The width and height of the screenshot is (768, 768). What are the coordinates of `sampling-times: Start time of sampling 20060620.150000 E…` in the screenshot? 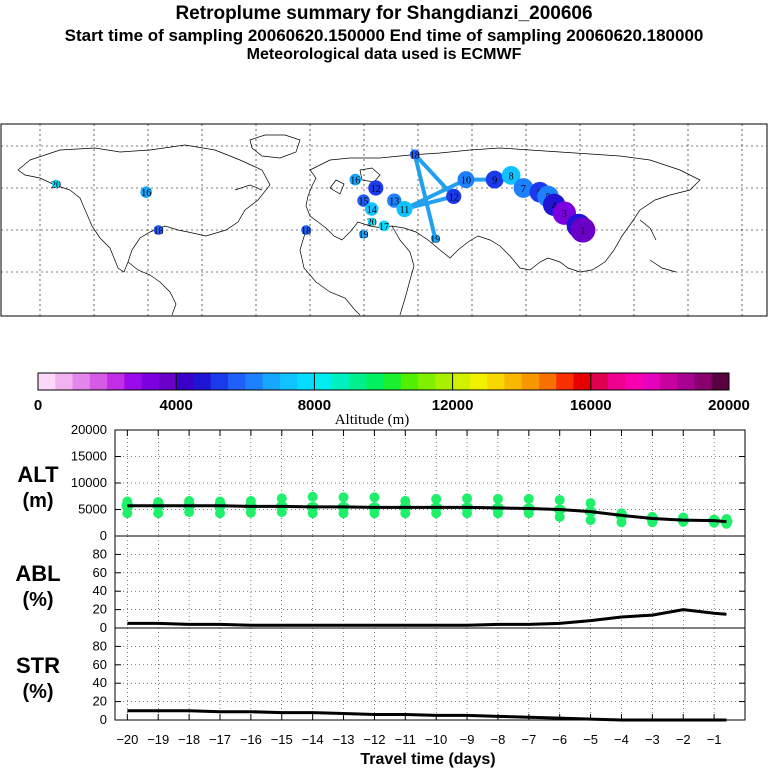 It's located at (384, 35).